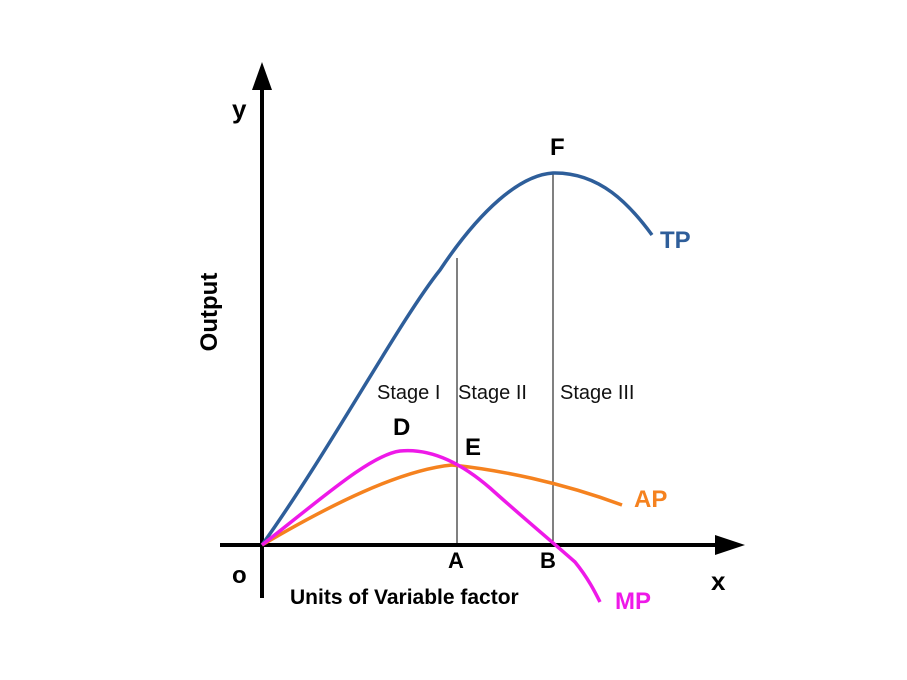 The width and height of the screenshot is (907, 680). What do you see at coordinates (209, 312) in the screenshot?
I see `y-axis-title: Output` at bounding box center [209, 312].